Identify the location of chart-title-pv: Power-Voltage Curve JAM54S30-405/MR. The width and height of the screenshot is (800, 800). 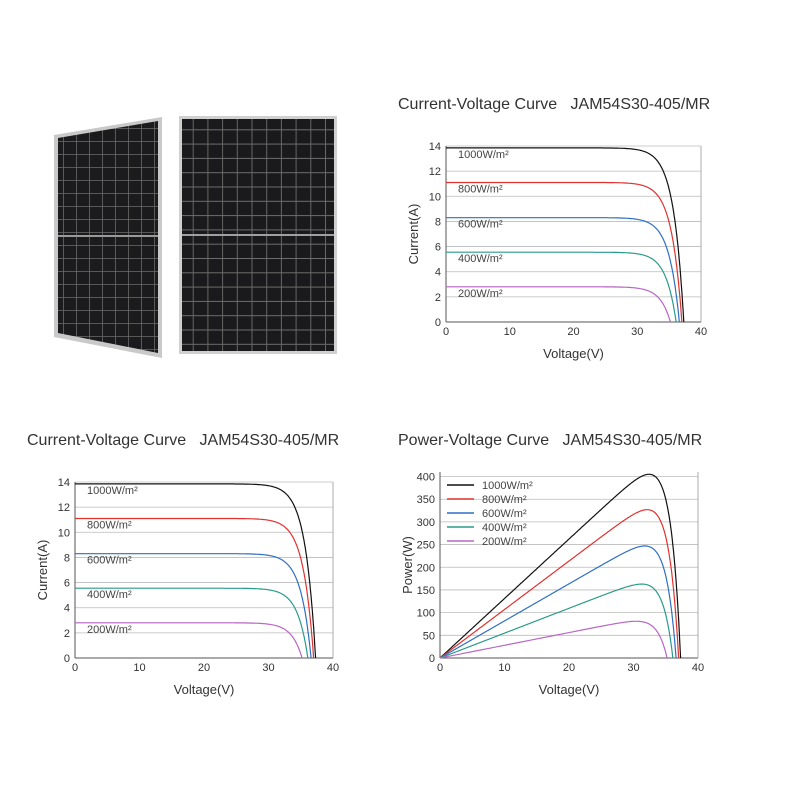
(550, 440).